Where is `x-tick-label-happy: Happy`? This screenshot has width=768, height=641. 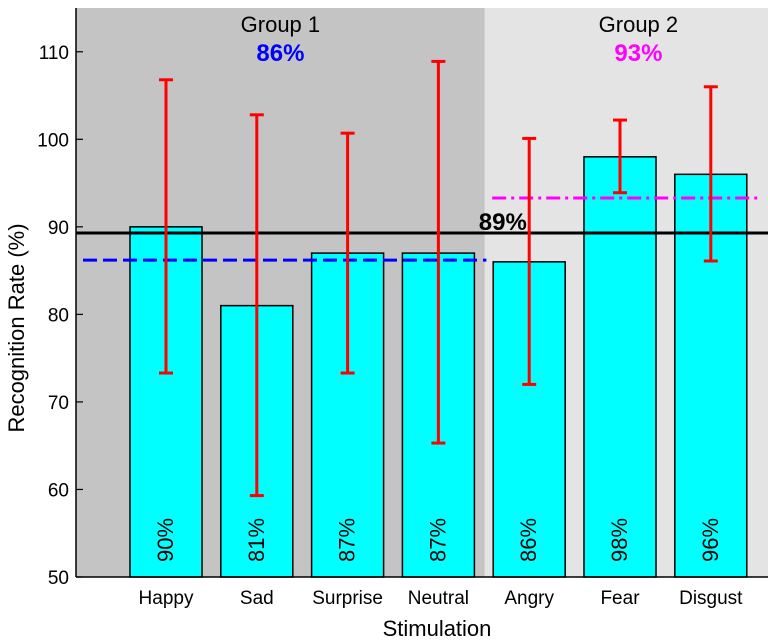
x-tick-label-happy: Happy is located at coordinates (166, 598).